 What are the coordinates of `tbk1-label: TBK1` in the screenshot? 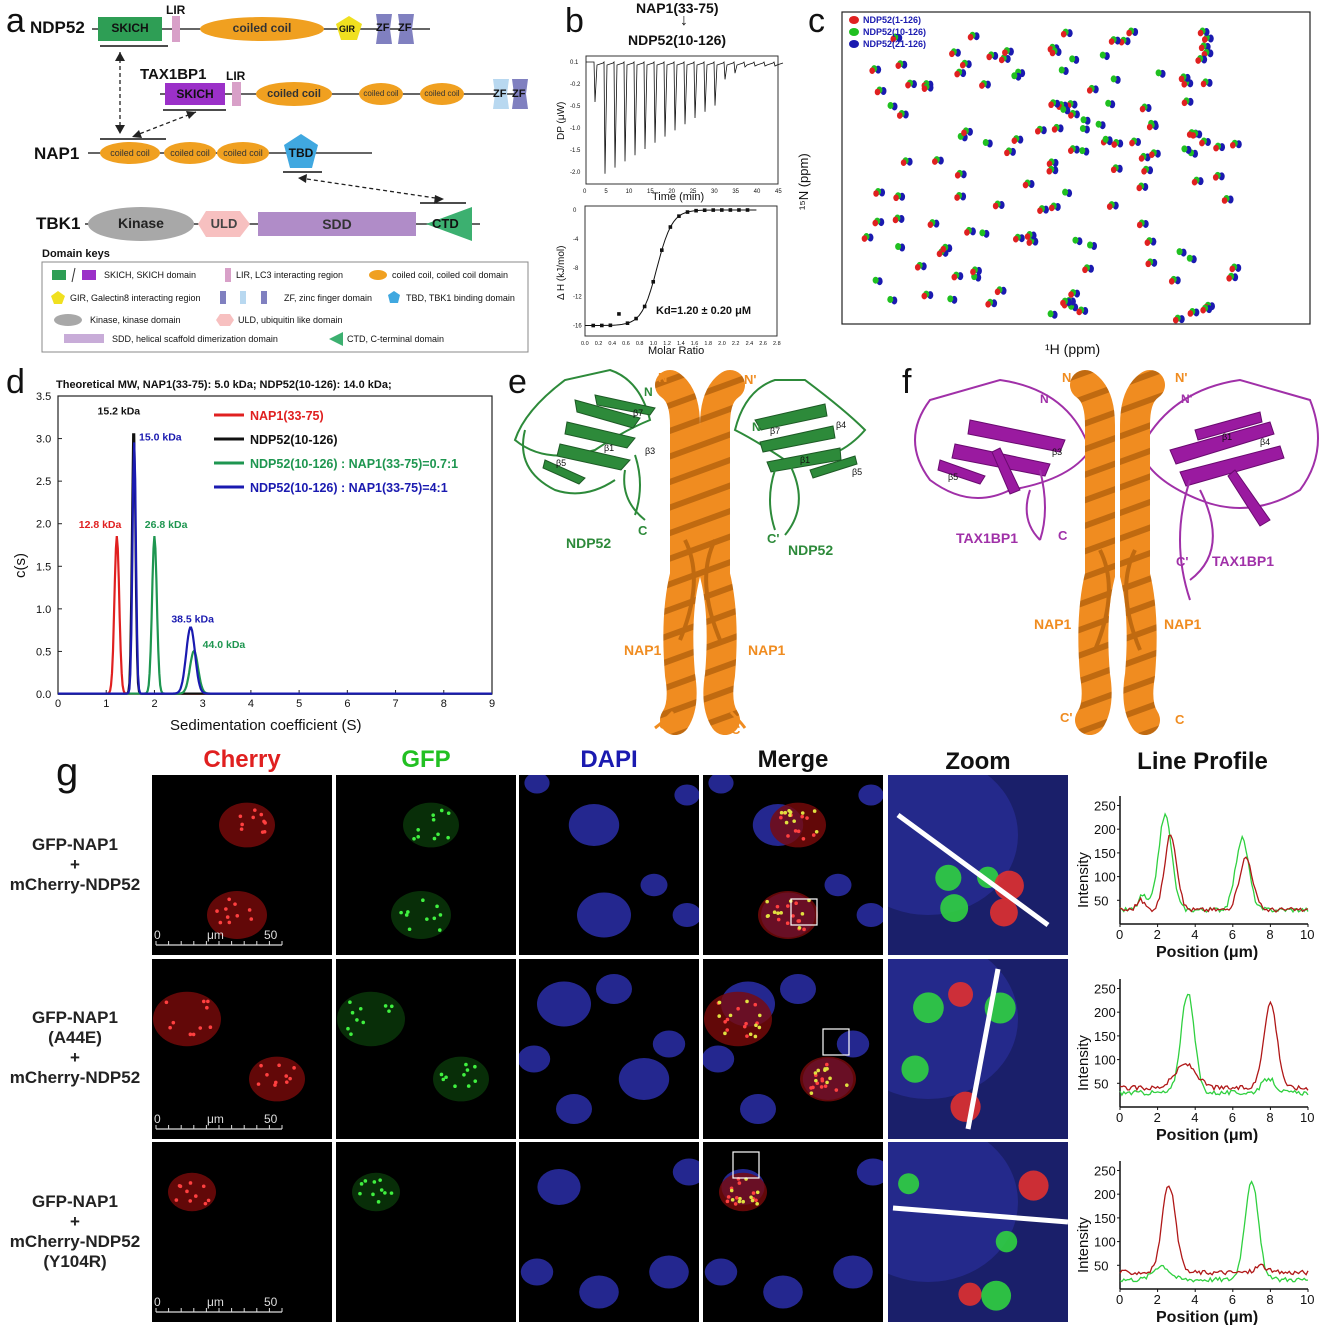 It's located at (58, 223).